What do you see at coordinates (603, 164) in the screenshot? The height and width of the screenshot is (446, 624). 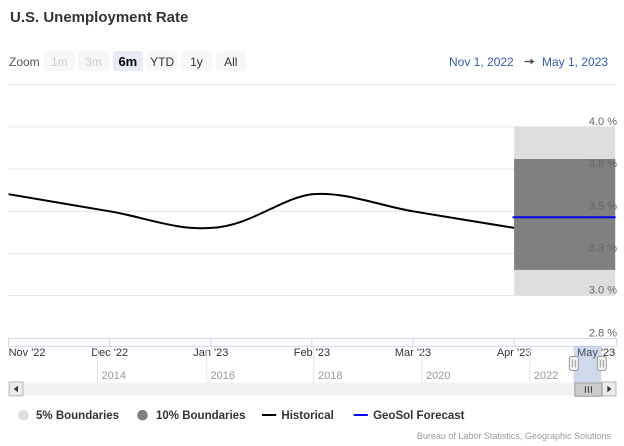 I see `svg-text: 3.8 %` at bounding box center [603, 164].